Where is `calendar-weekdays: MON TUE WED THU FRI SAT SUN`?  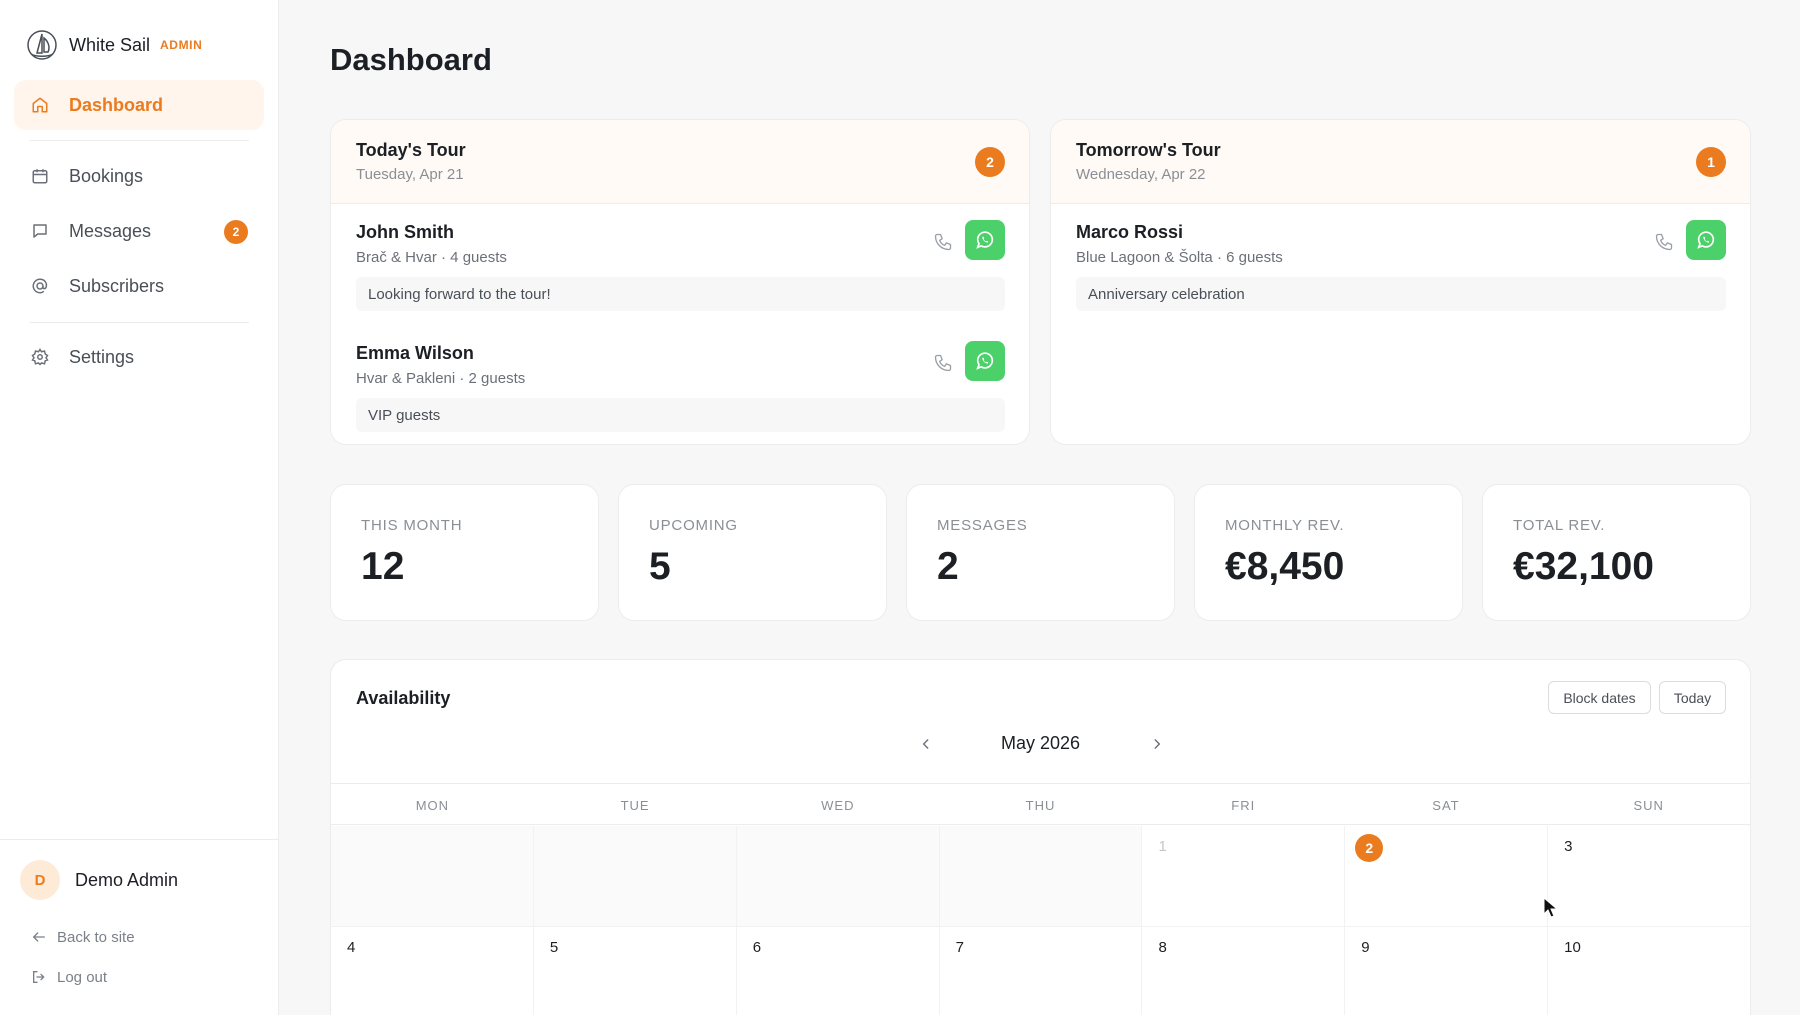 calendar-weekdays: MON TUE WED THU FRI SAT SUN is located at coordinates (1040, 804).